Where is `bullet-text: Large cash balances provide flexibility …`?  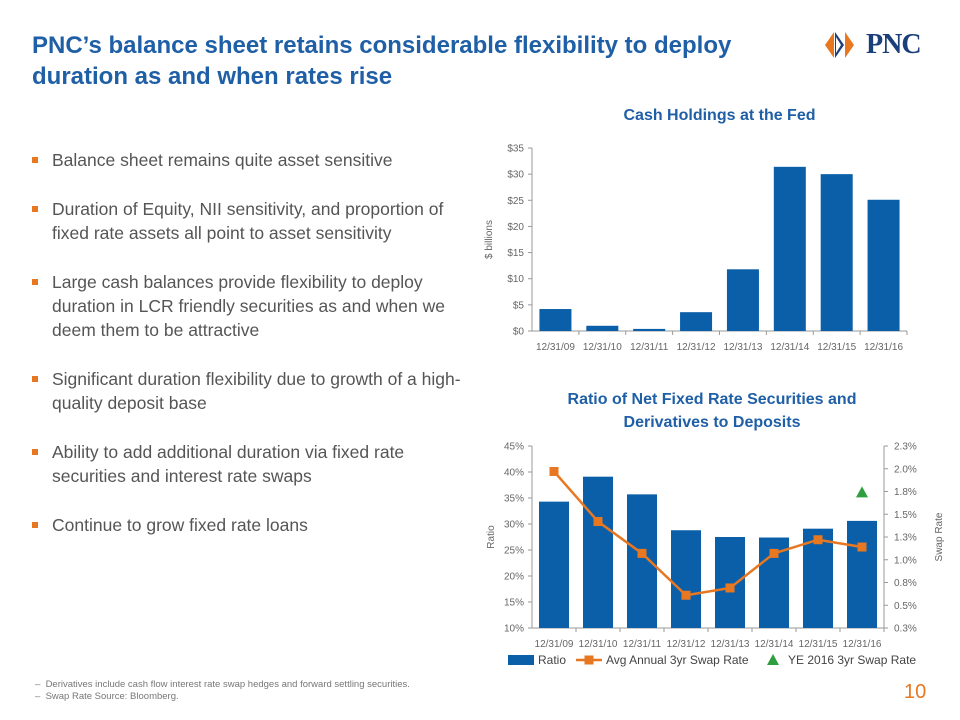
bullet-text: Large cash balances provide flexibility … is located at coordinates (248, 306).